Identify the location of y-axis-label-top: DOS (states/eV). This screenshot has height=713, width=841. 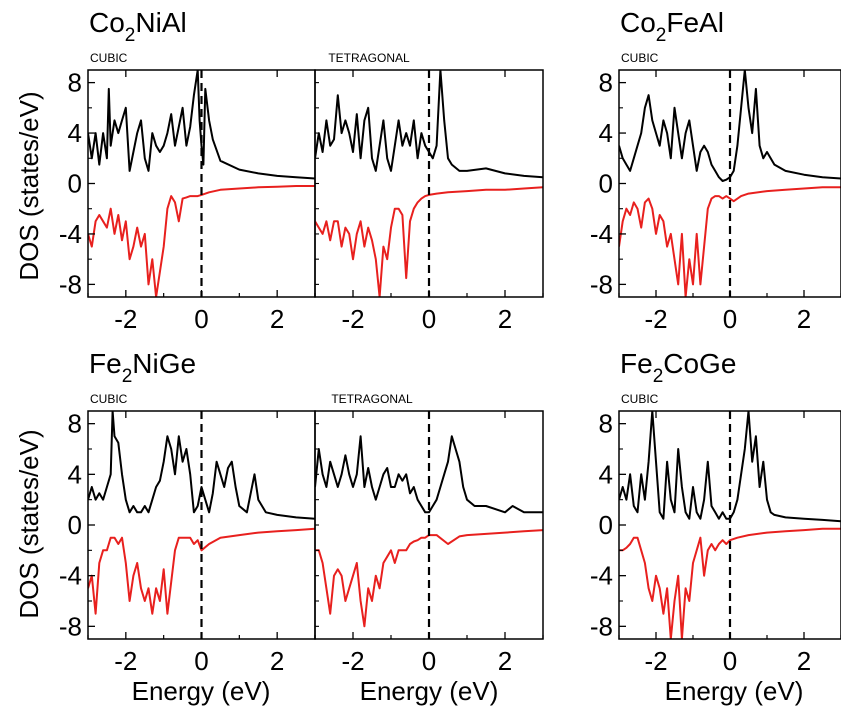
(29, 185).